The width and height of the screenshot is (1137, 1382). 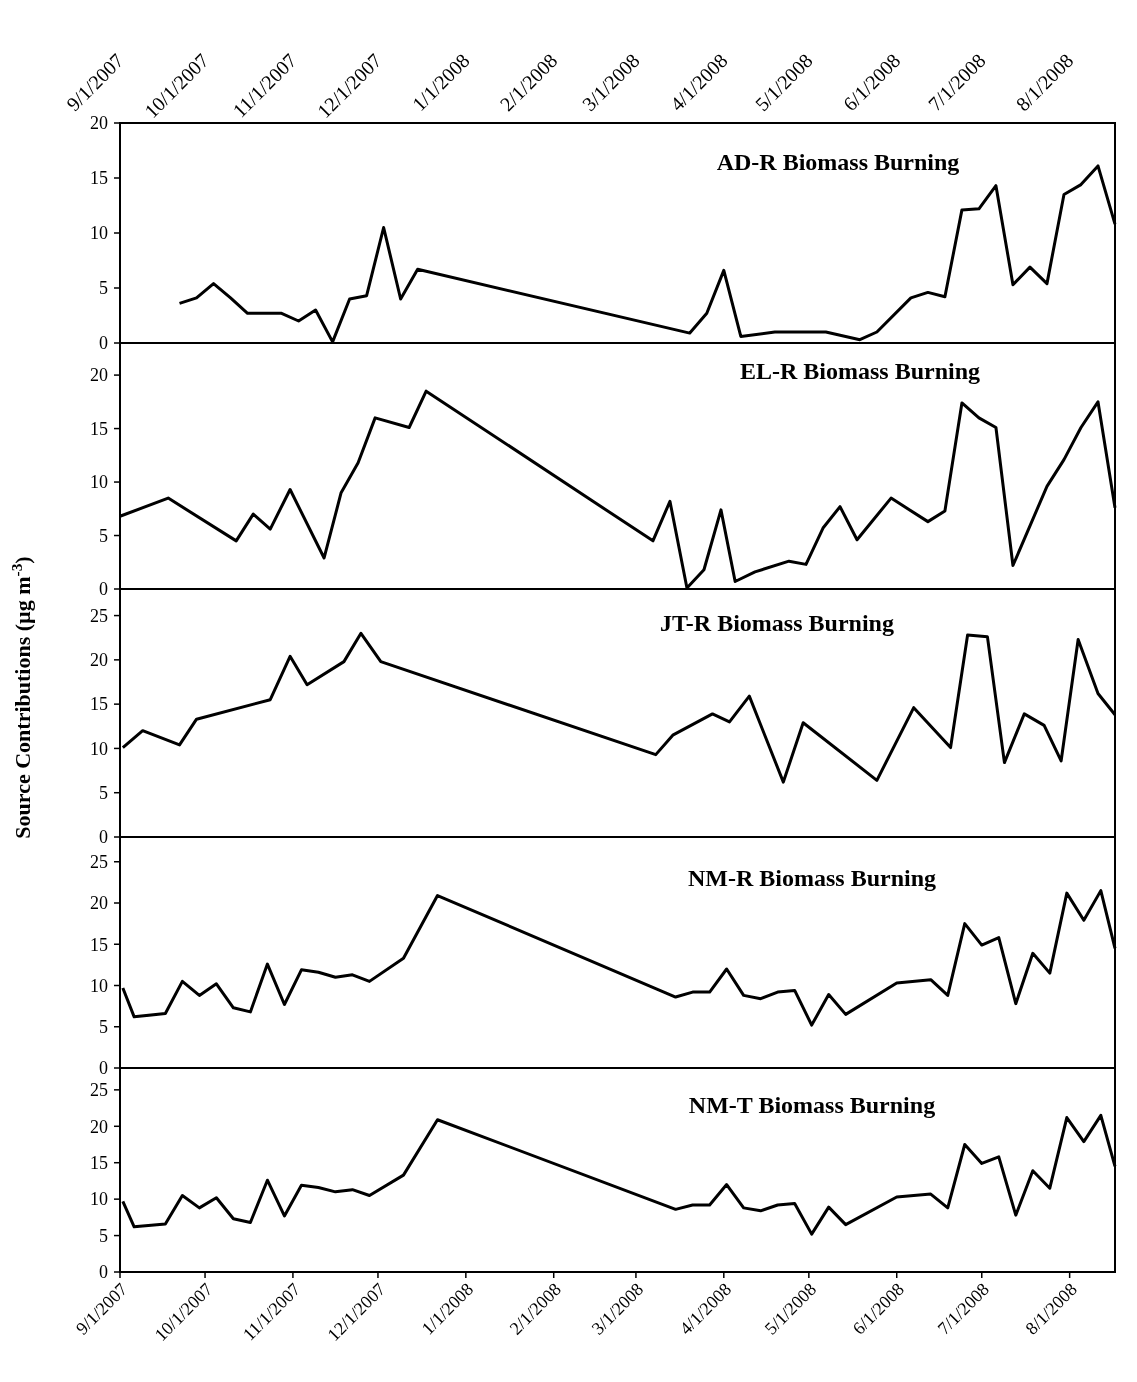 What do you see at coordinates (812, 1105) in the screenshot?
I see `text: NM-T Biomass Burning` at bounding box center [812, 1105].